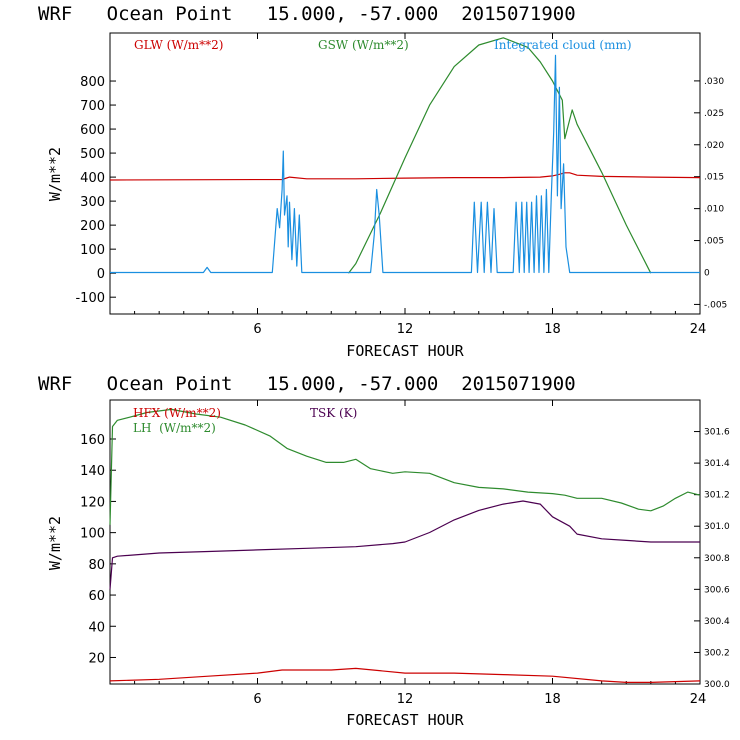  What do you see at coordinates (92, 202) in the screenshot?
I see `panel-1-y-tick-label: 300` at bounding box center [92, 202].